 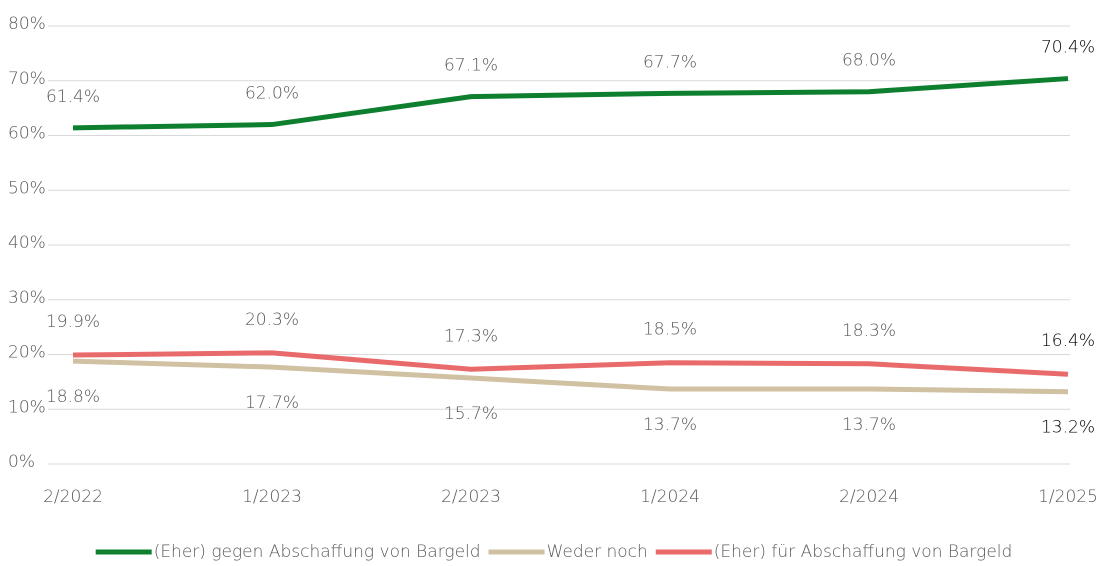 What do you see at coordinates (869, 331) in the screenshot?
I see `data-label: 18.3%` at bounding box center [869, 331].